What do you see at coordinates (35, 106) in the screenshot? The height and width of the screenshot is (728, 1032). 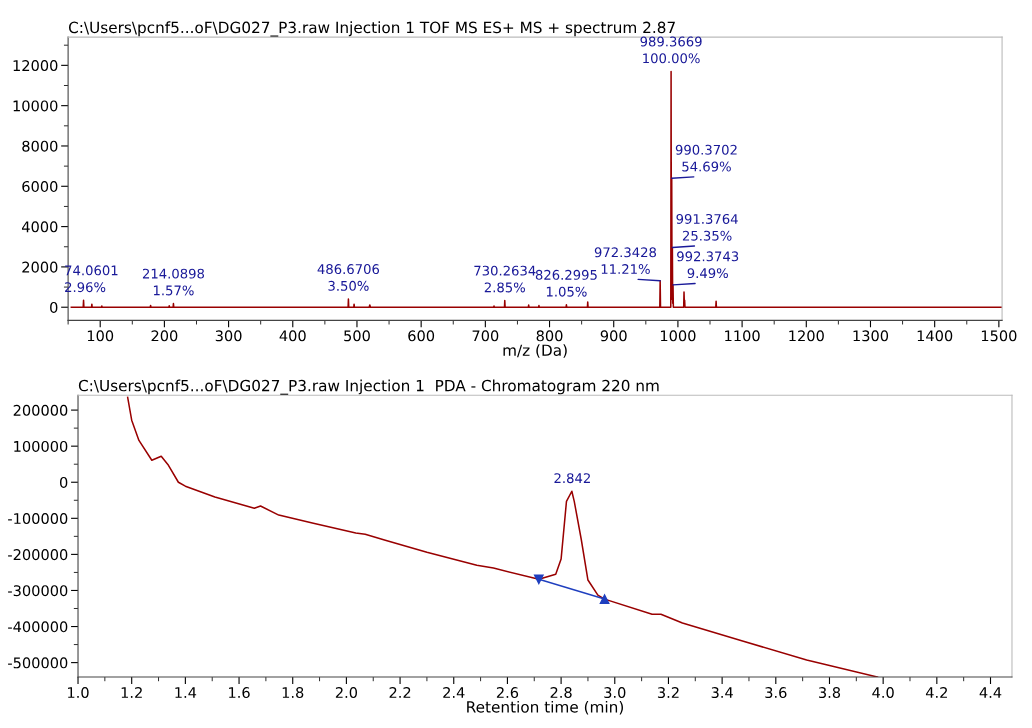 I see `y-tick-label: 10000` at bounding box center [35, 106].